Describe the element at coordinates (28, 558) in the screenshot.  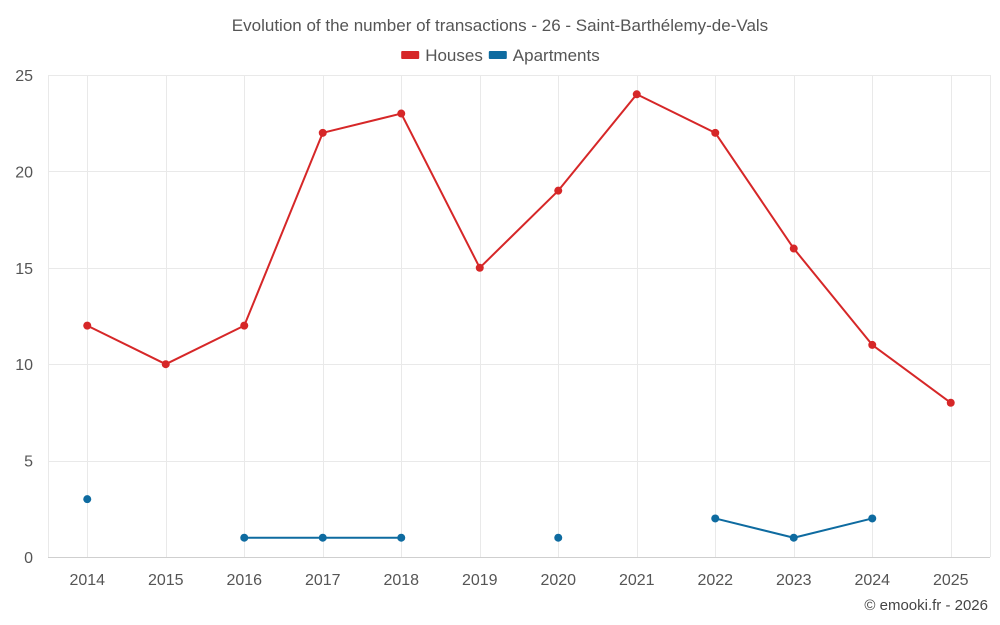
I see `y-tick-label: 0` at that location.